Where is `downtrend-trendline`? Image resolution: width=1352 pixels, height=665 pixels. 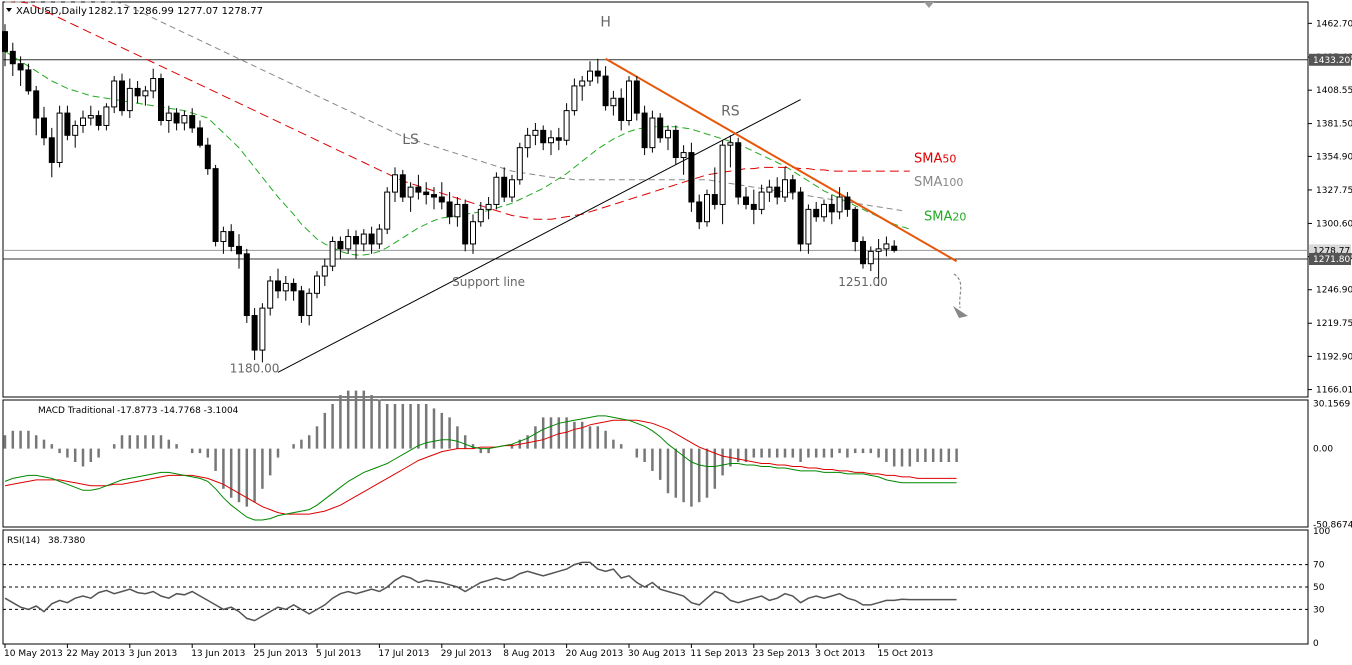
downtrend-trendline is located at coordinates (781, 160).